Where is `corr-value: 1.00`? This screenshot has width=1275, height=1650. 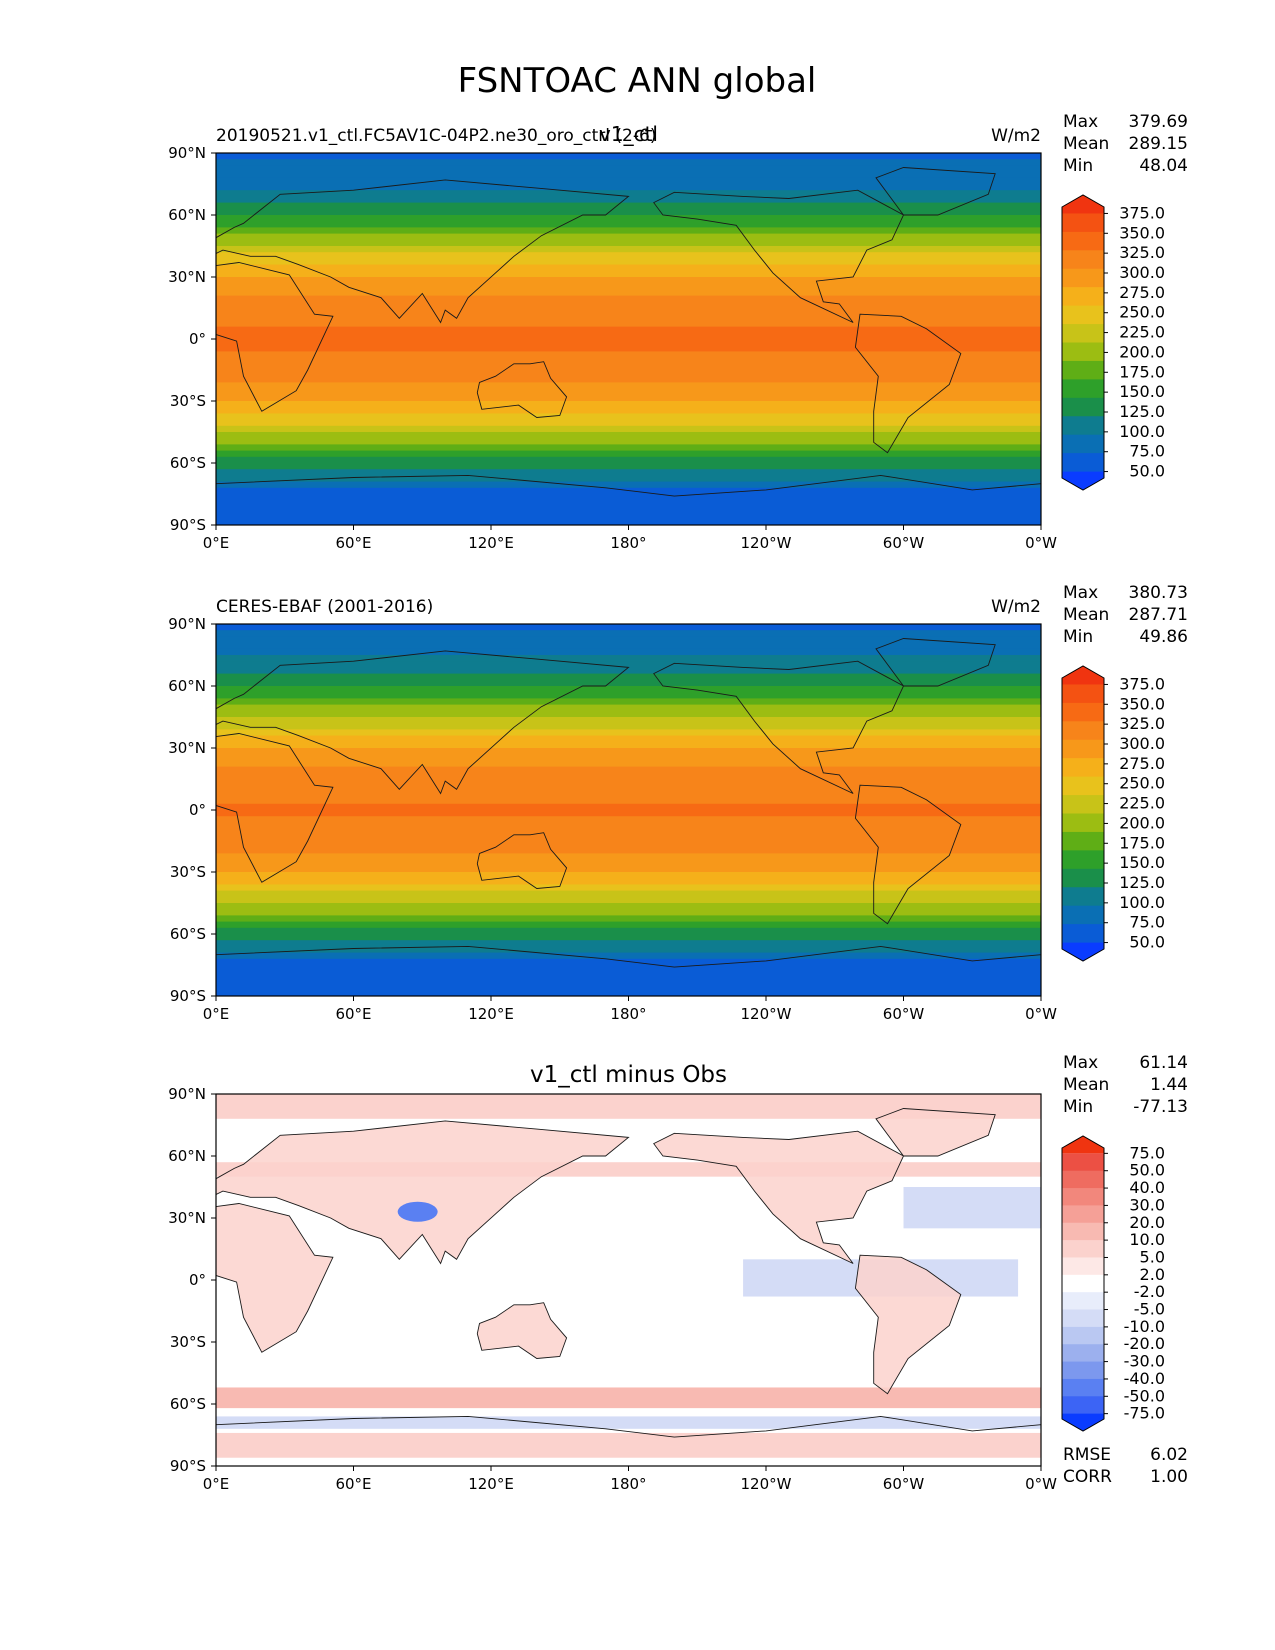 corr-value: 1.00 is located at coordinates (1169, 1477).